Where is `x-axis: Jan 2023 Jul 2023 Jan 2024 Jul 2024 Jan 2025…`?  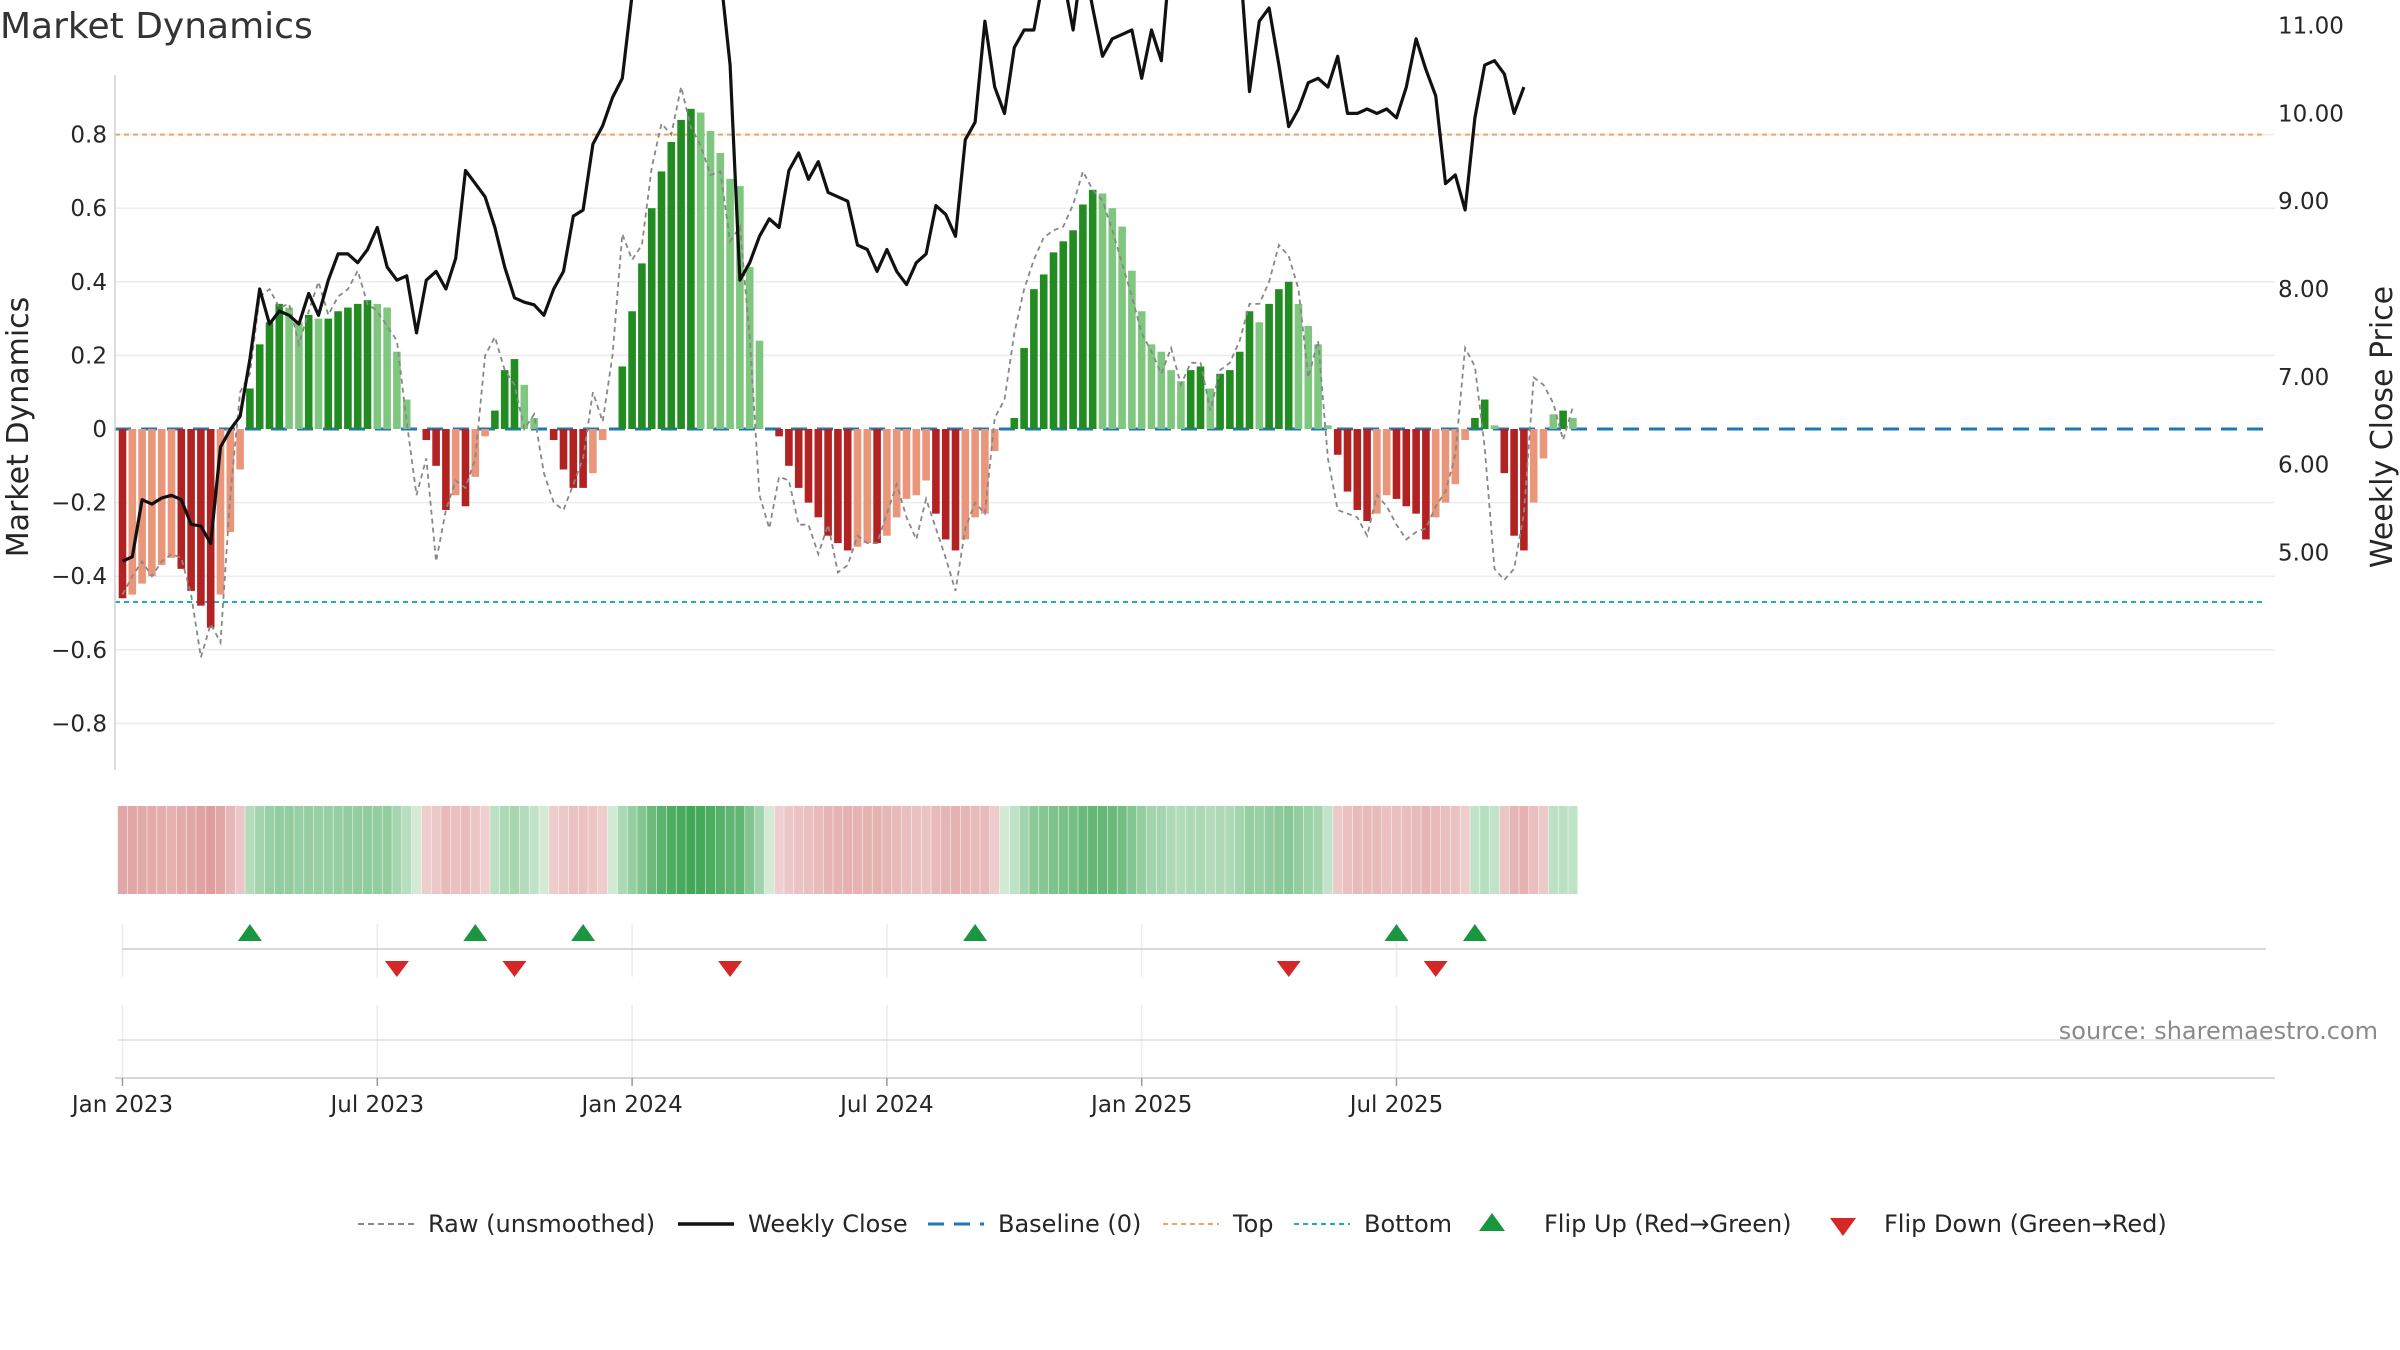 x-axis: Jan 2023 Jul 2023 Jan 2024 Jul 2024 Jan 2025… is located at coordinates (1172, 1097).